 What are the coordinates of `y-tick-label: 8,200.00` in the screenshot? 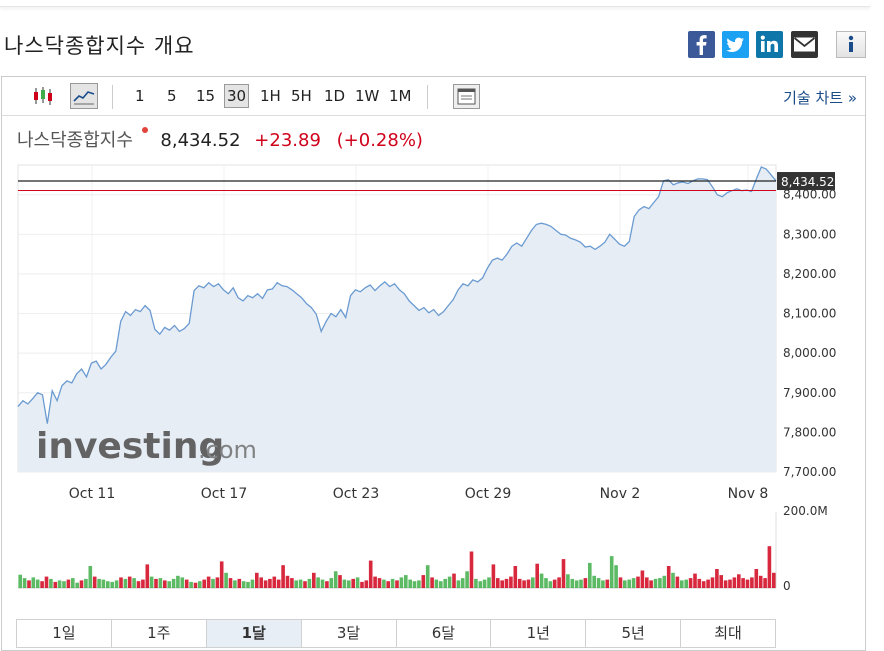 It's located at (809, 274).